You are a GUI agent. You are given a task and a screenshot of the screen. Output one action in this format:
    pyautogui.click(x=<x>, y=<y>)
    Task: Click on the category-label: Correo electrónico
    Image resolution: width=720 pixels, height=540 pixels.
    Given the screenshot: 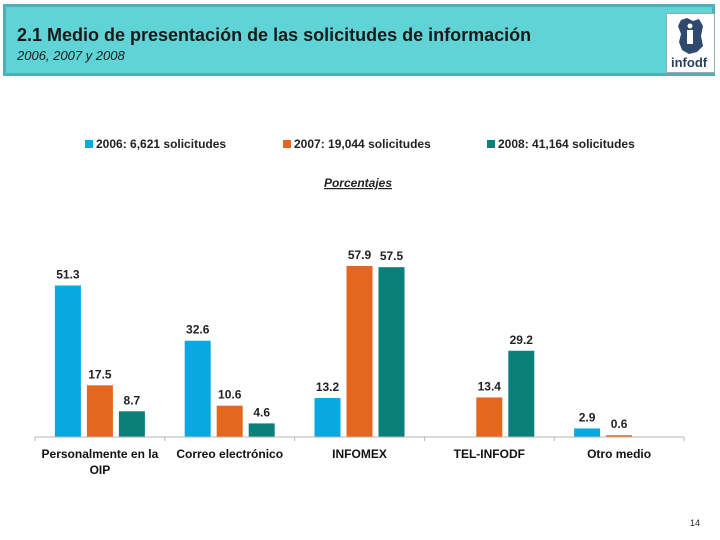 What is the action you would take?
    pyautogui.click(x=229, y=454)
    